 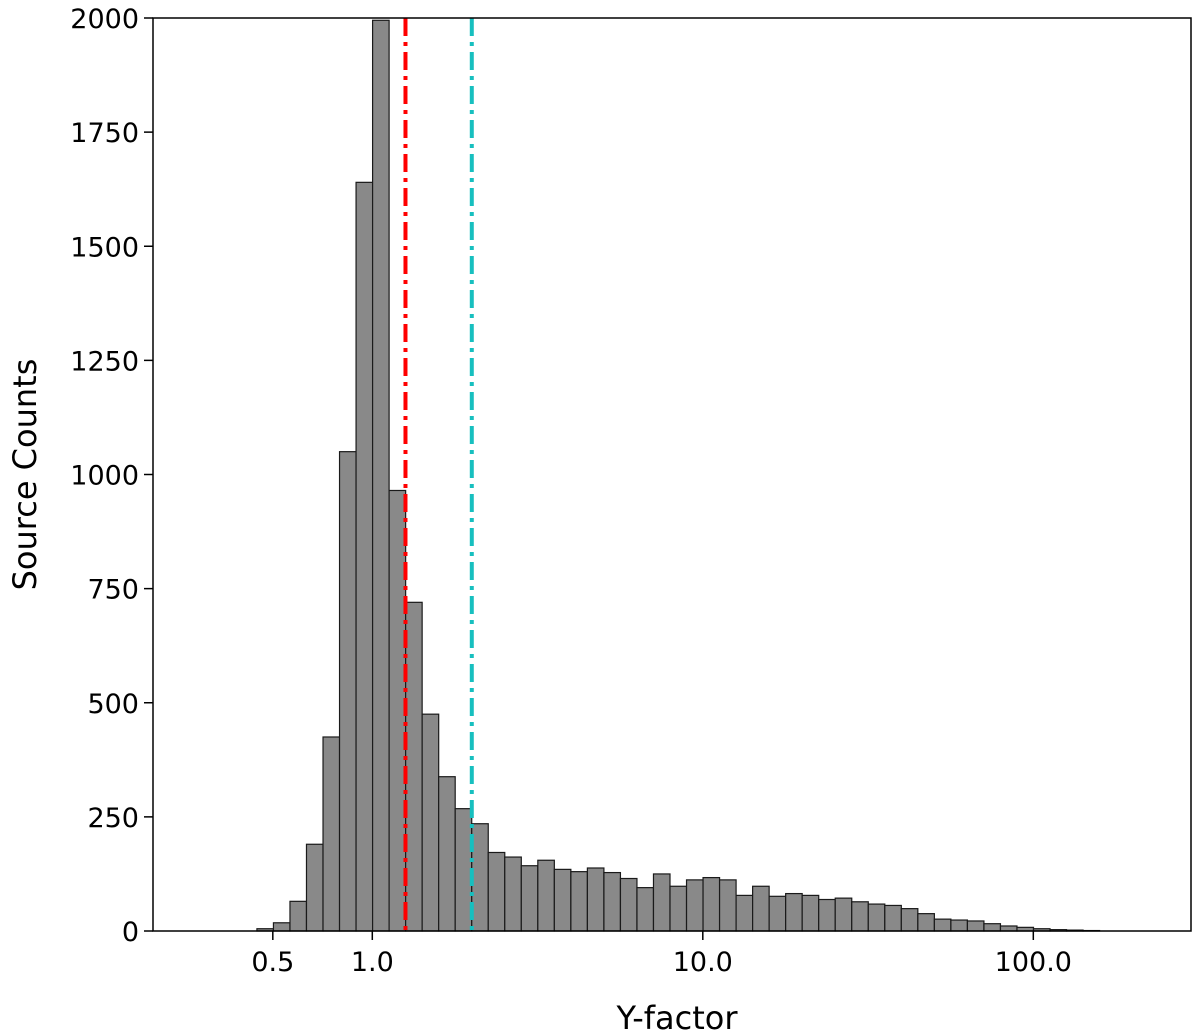 What do you see at coordinates (130, 932) in the screenshot?
I see `y-tick-label: 0` at bounding box center [130, 932].